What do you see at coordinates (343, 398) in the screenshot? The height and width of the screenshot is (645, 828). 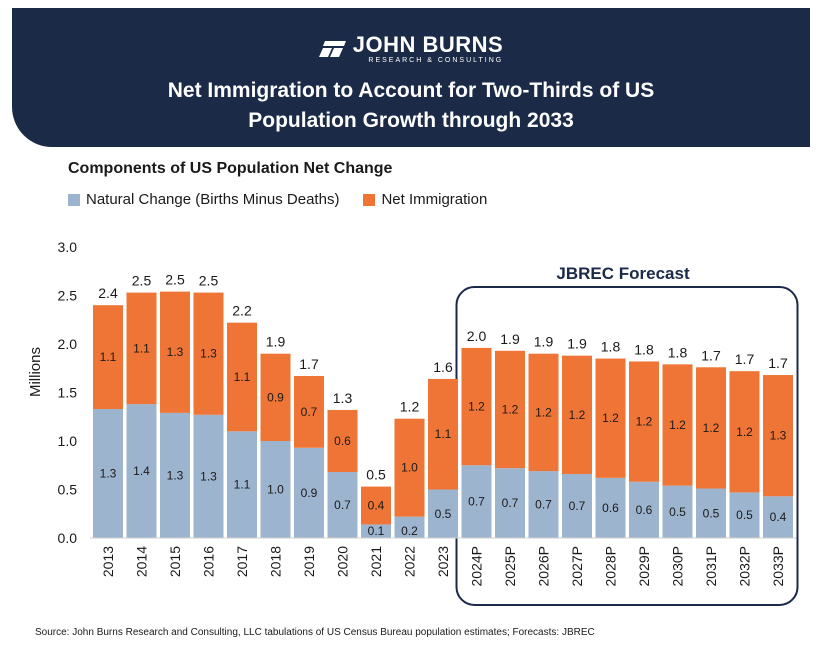 I see `data-label-total: 1.3` at bounding box center [343, 398].